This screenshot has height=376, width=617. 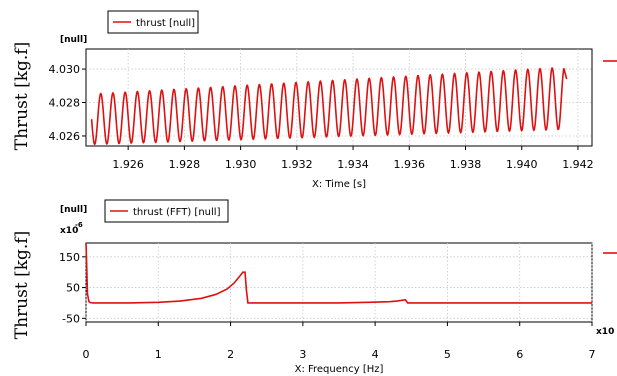 I want to click on x-tick-label: 1.930, so click(x=241, y=164).